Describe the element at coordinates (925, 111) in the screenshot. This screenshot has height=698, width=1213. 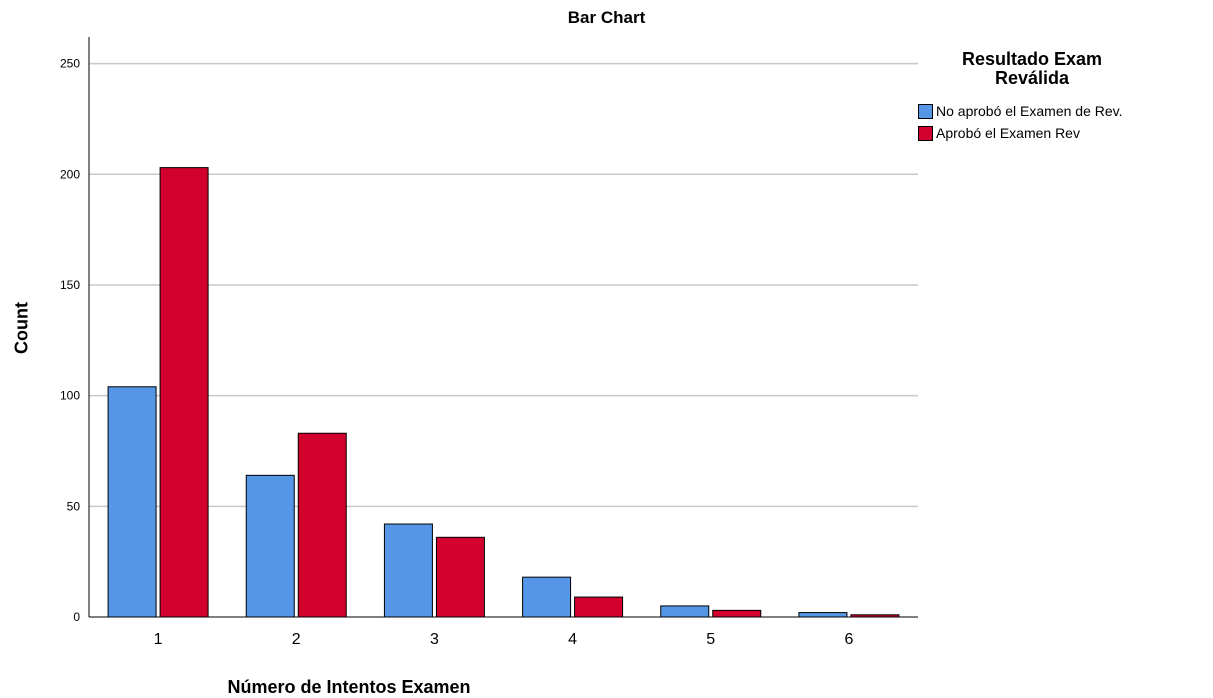
I see `legend-swatch-no-aprobo` at that location.